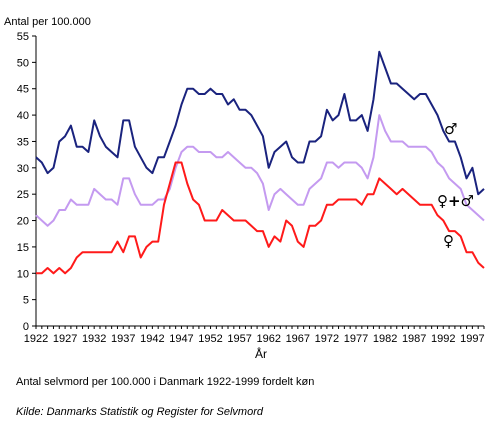 Image resolution: width=500 pixels, height=431 pixels. What do you see at coordinates (23, 248) in the screenshot?
I see `y-tick-label: 15` at bounding box center [23, 248].